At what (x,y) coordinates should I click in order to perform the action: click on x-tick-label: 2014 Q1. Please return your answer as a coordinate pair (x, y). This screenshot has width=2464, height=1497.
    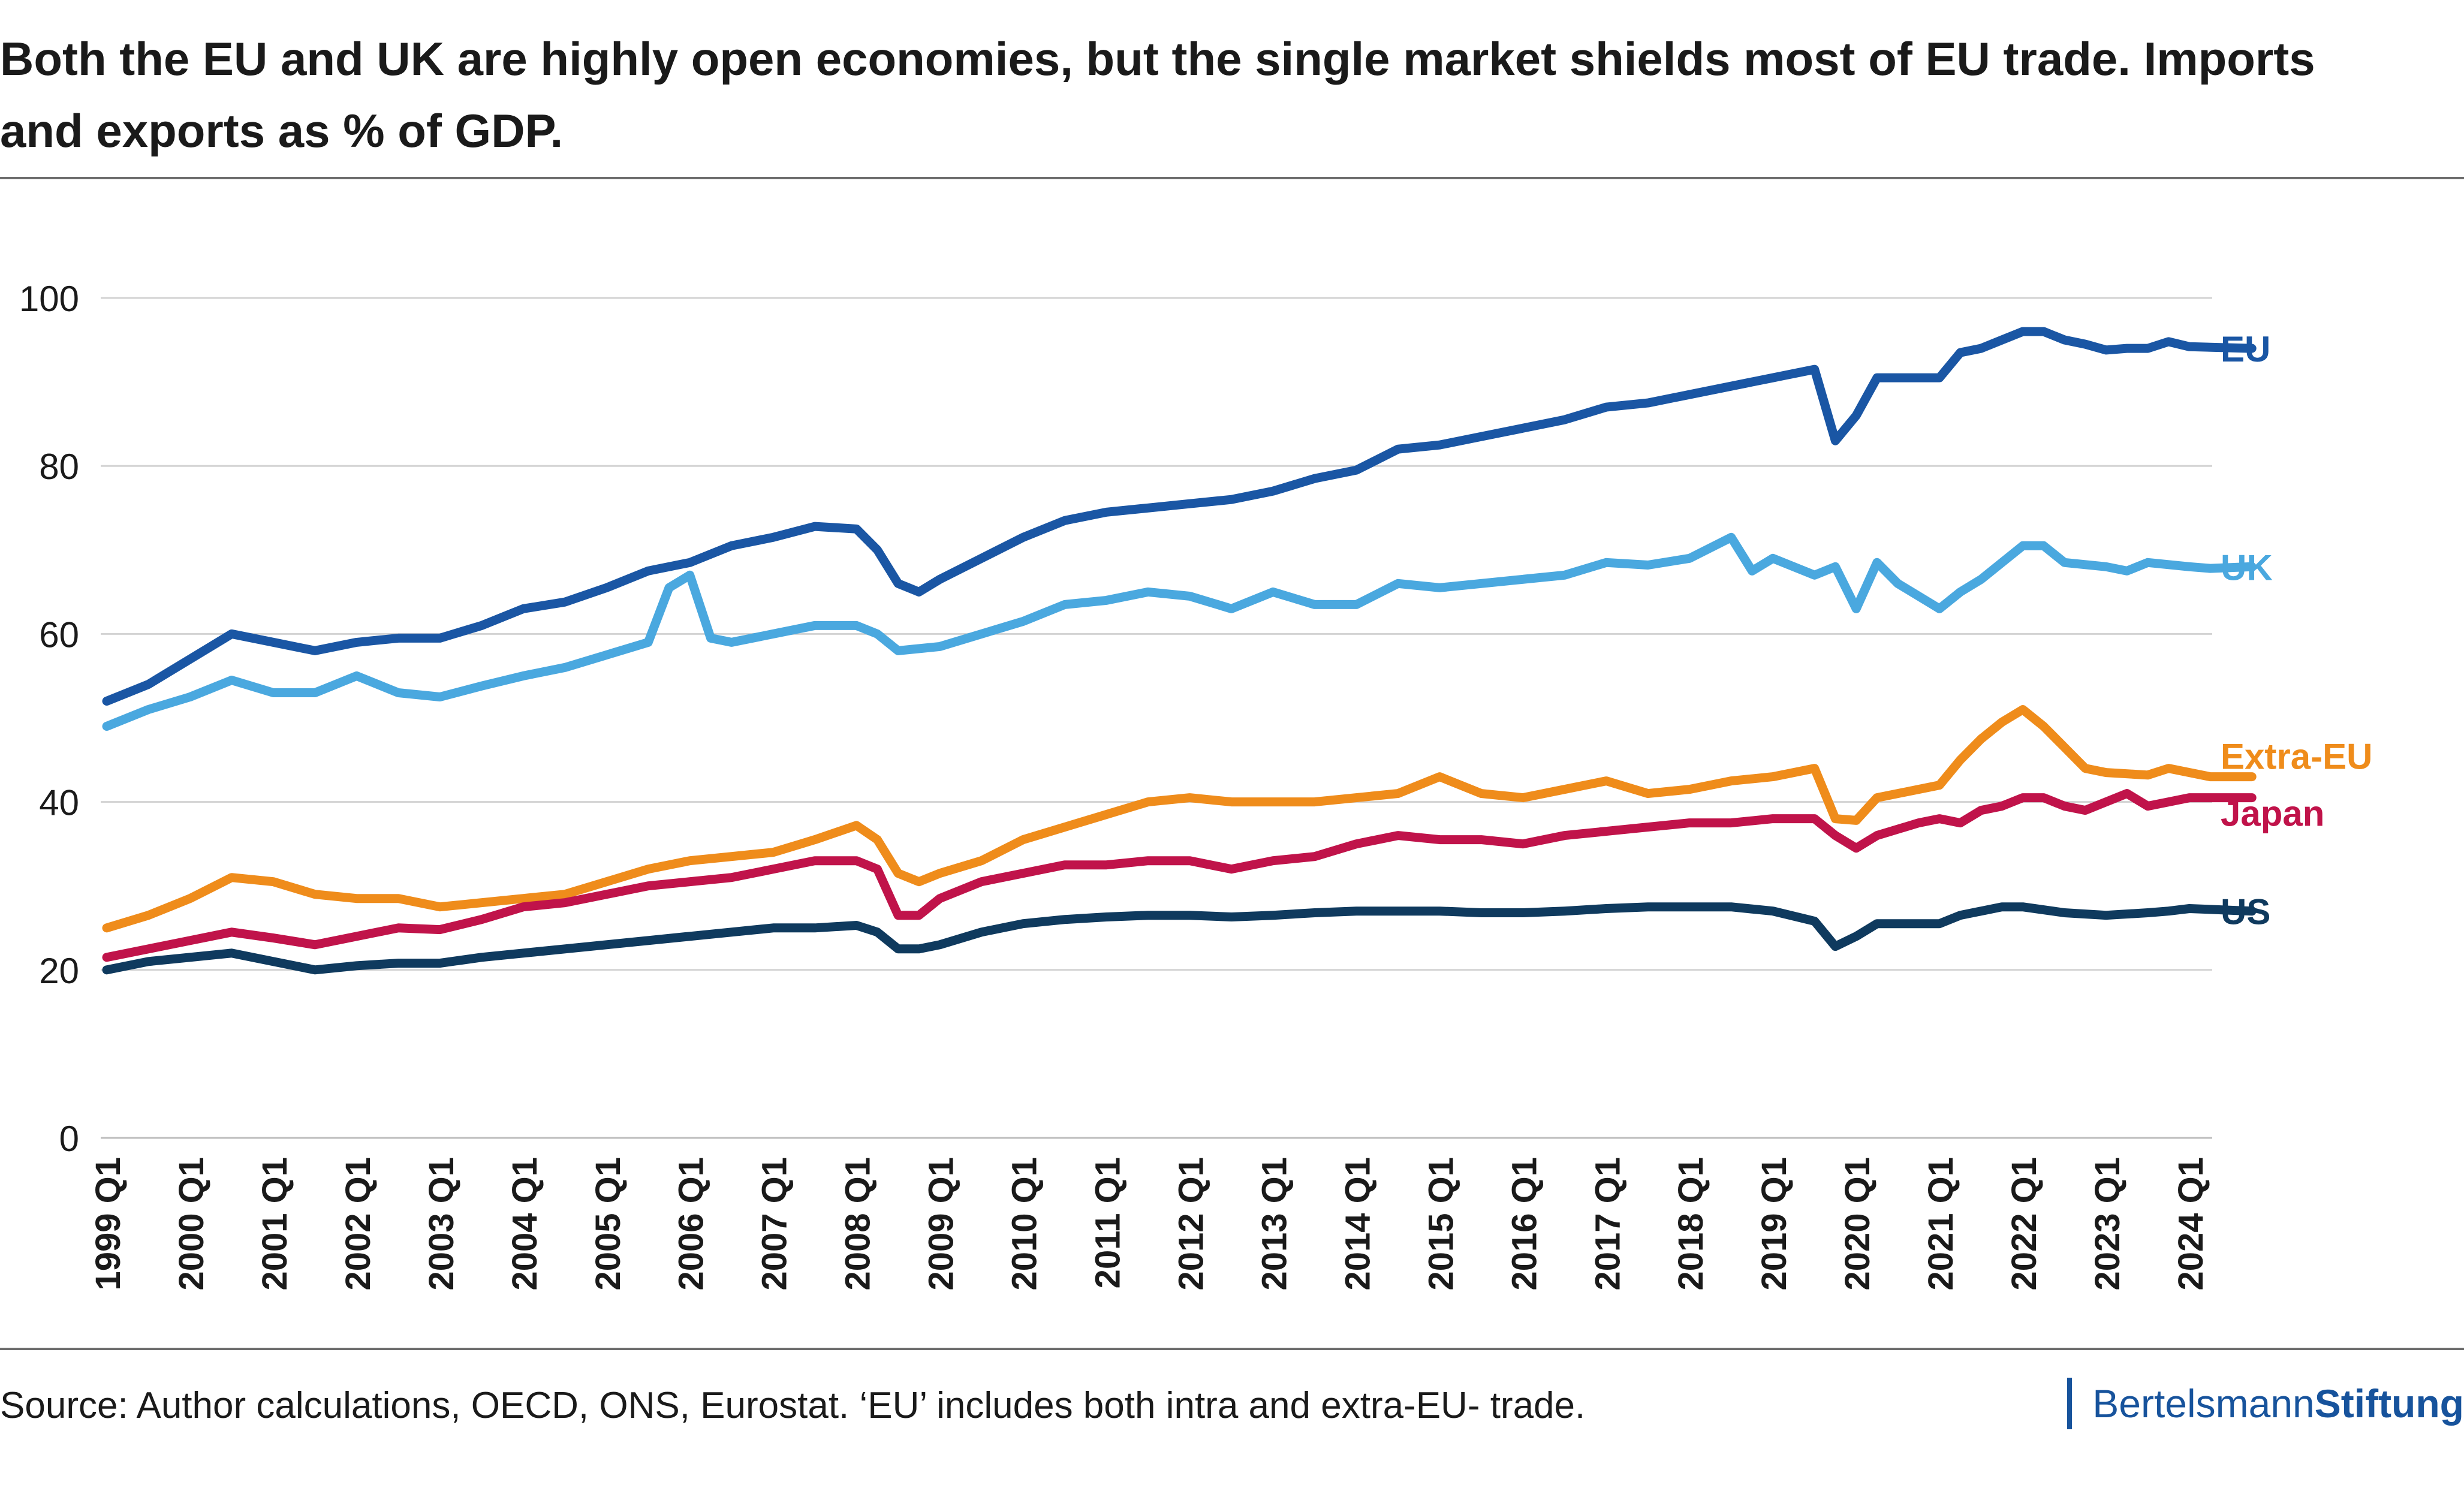
    Looking at the image, I should click on (1357, 1224).